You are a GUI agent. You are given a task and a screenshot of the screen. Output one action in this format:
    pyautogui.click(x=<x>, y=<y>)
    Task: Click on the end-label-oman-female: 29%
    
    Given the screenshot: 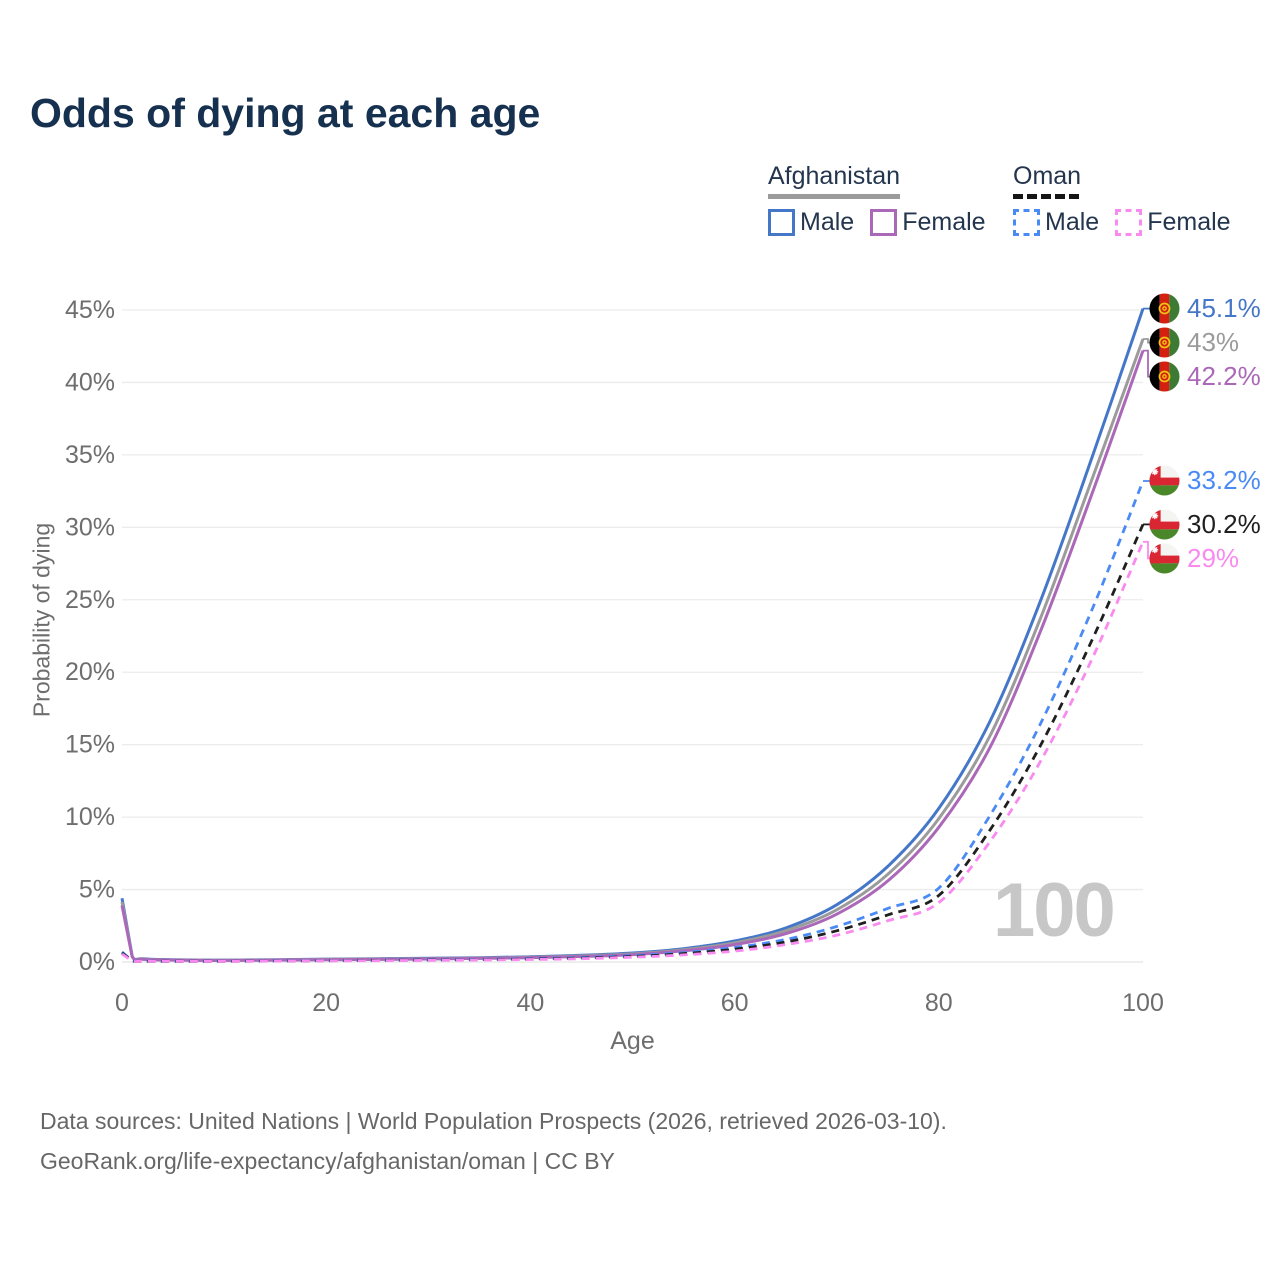 What is the action you would take?
    pyautogui.click(x=1194, y=558)
    